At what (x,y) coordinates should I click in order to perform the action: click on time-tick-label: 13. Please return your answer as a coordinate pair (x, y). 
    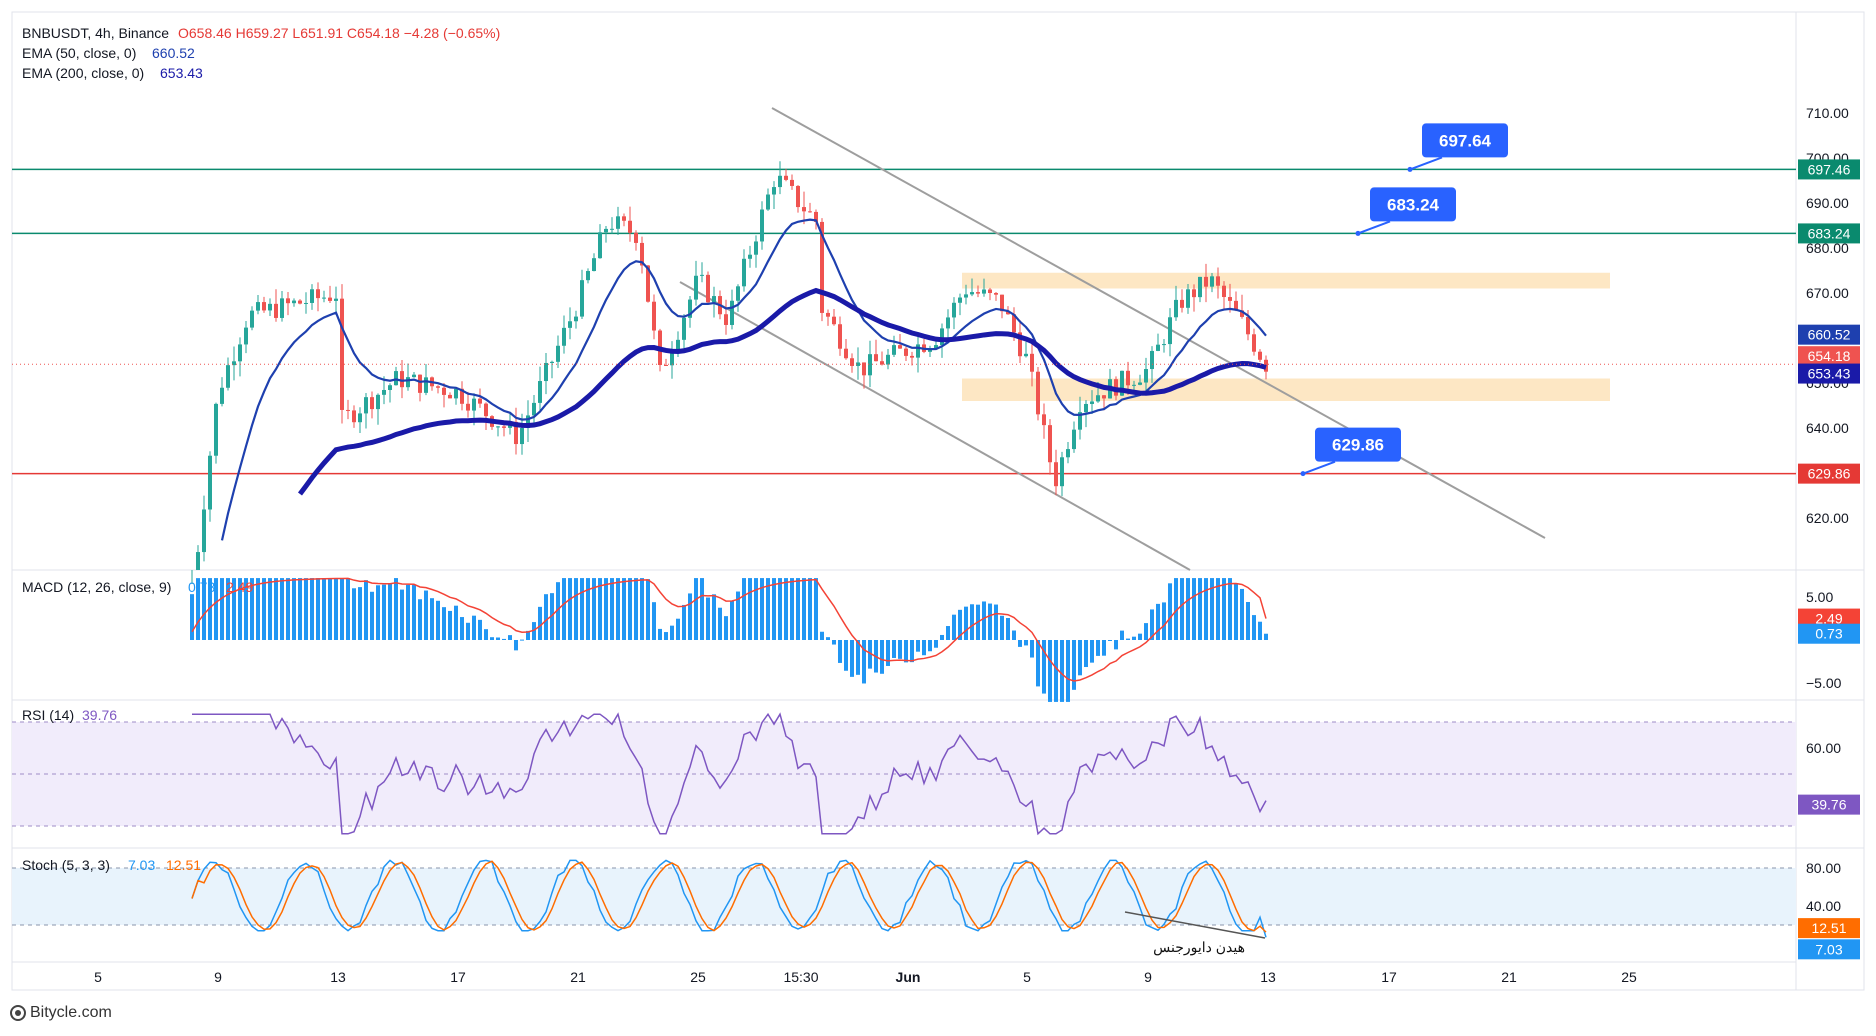
    Looking at the image, I should click on (338, 977).